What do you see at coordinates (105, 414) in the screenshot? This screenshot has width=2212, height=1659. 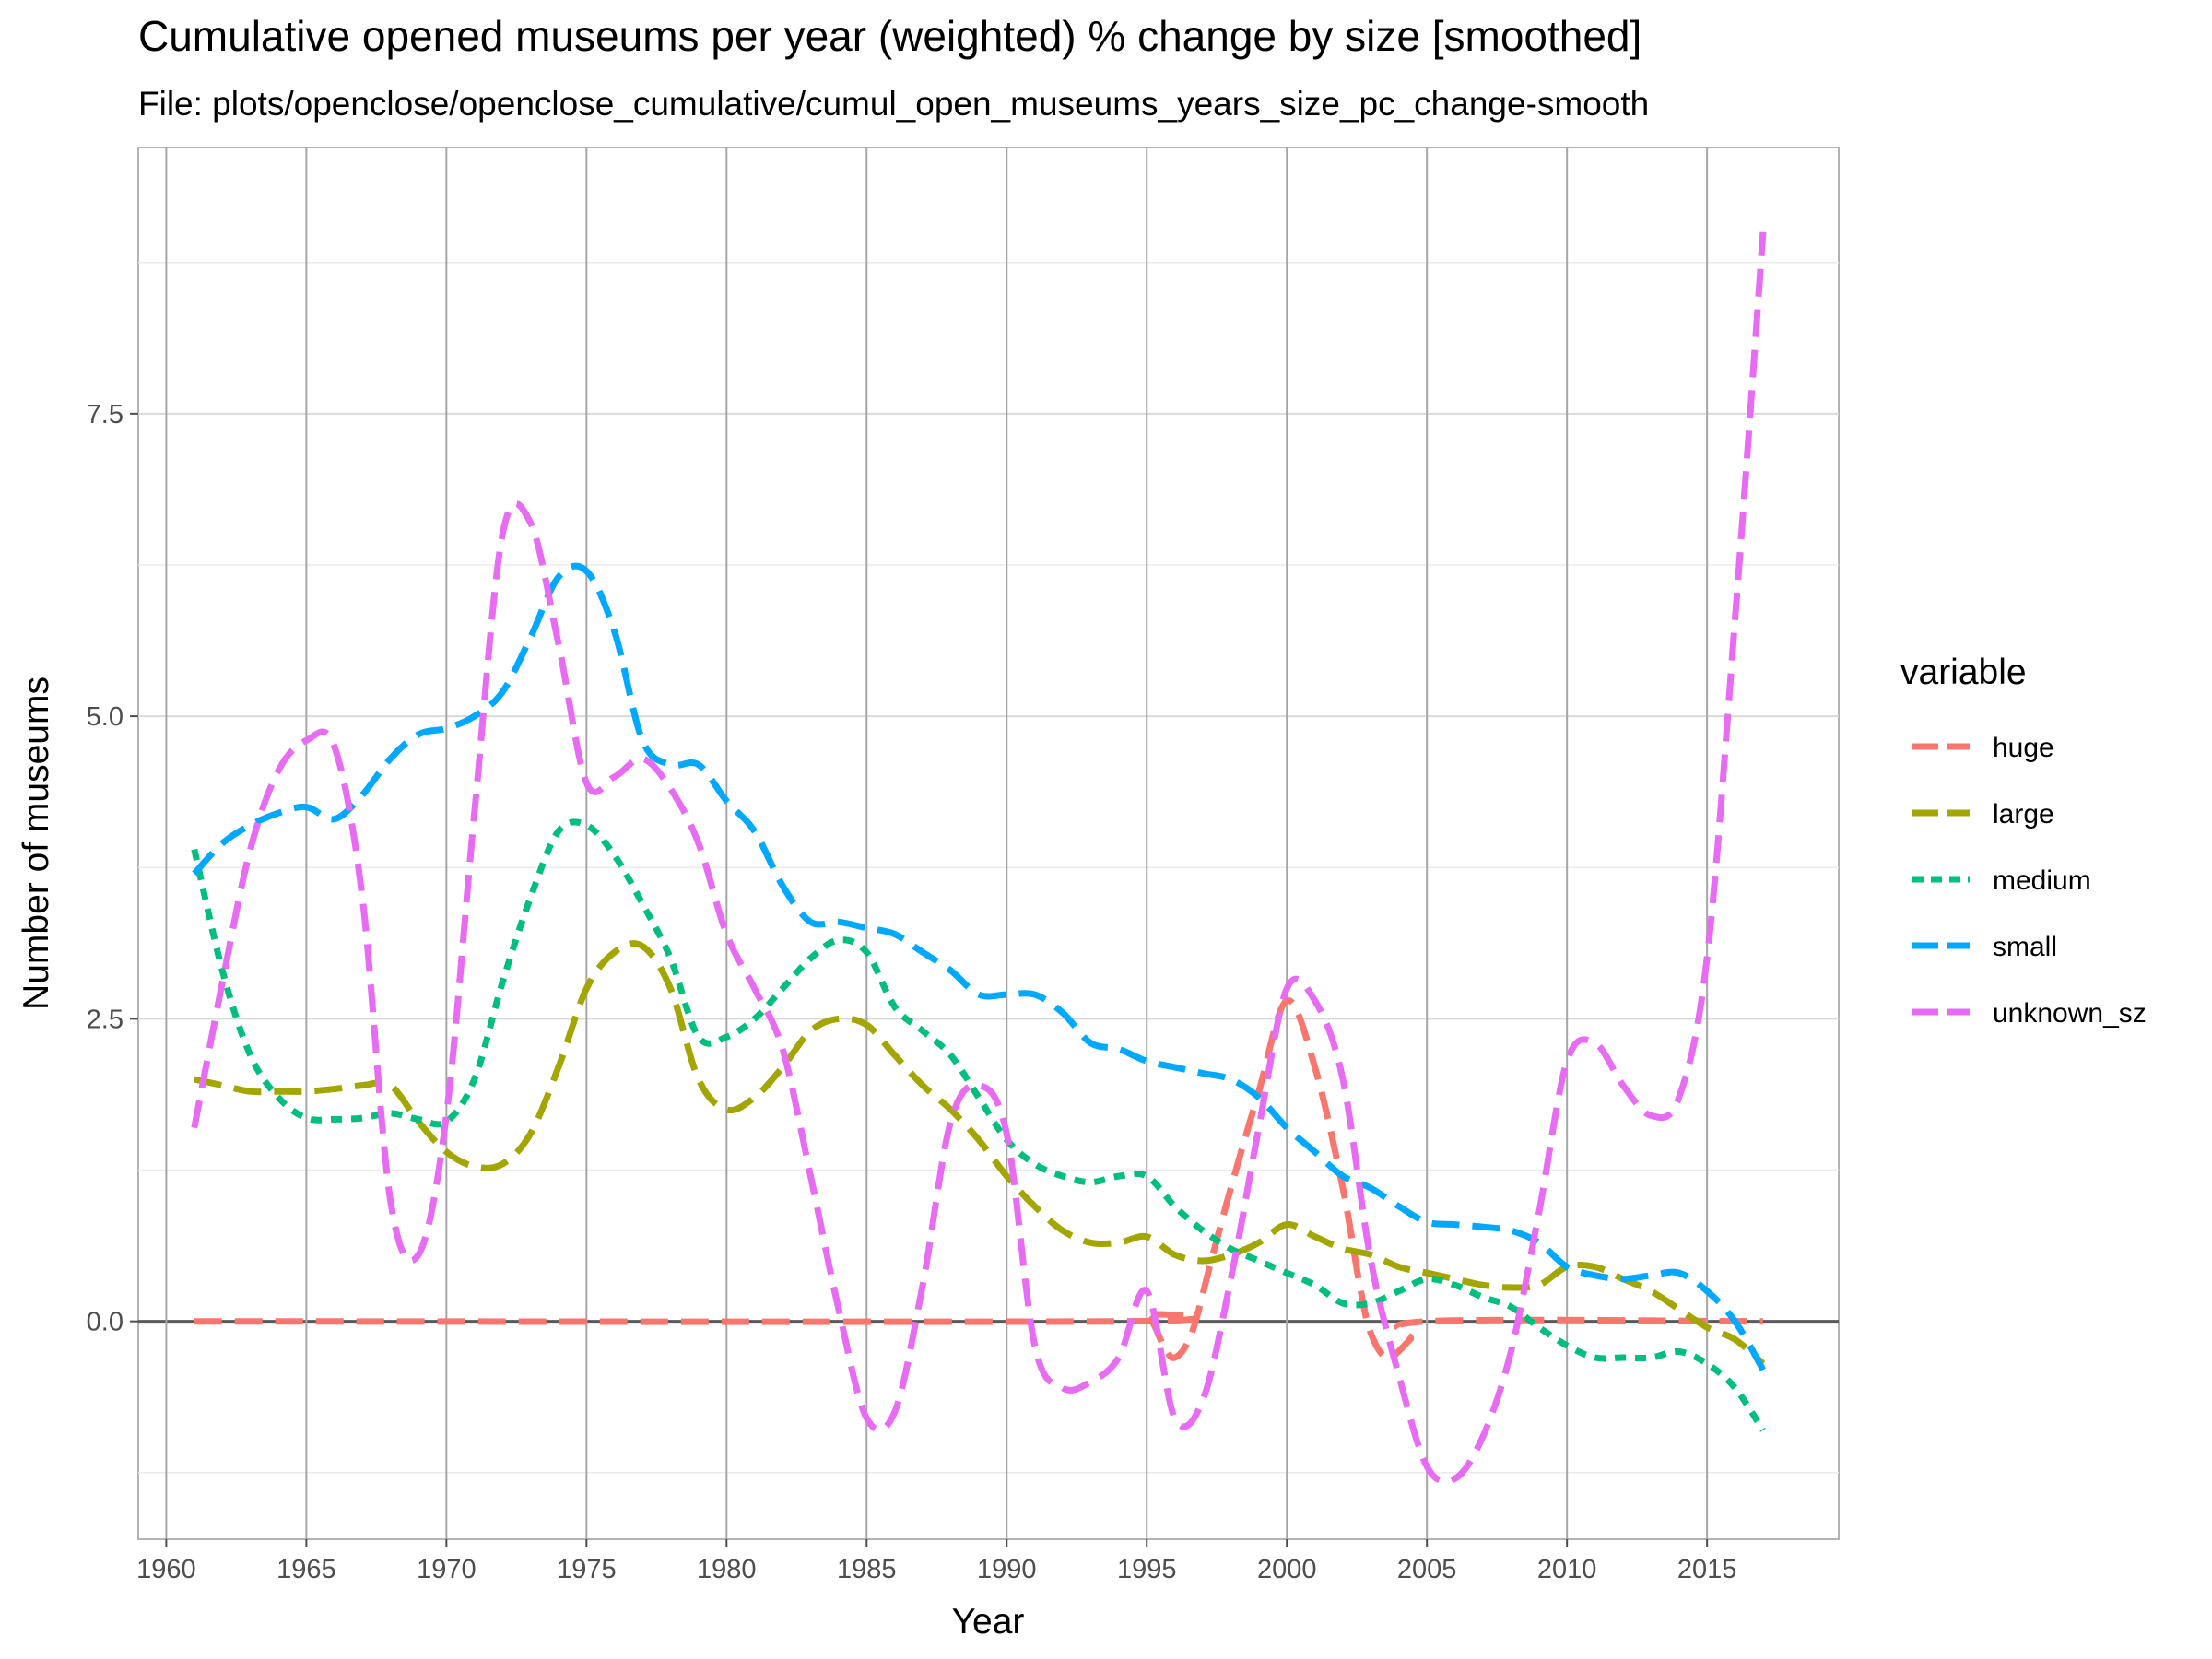 I see `y-tick-label: 7.5` at bounding box center [105, 414].